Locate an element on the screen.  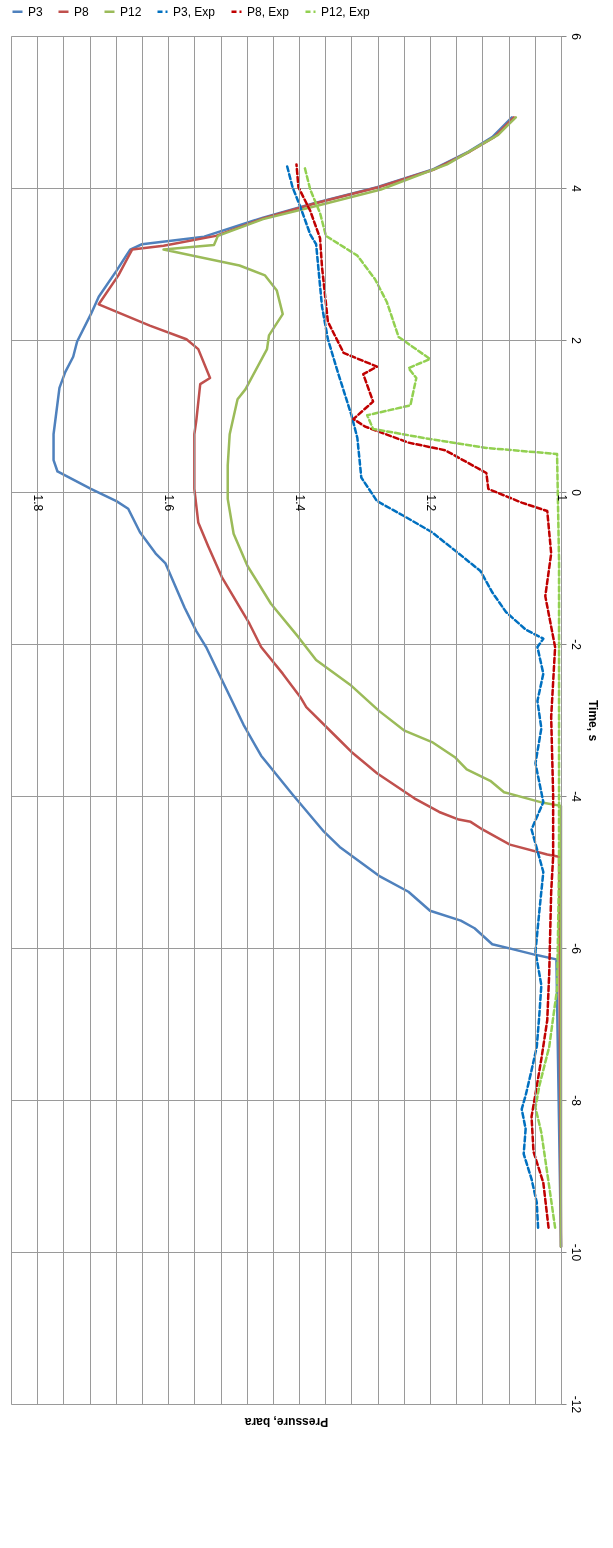
y-tick-label: -2 is located at coordinates (575, 645).